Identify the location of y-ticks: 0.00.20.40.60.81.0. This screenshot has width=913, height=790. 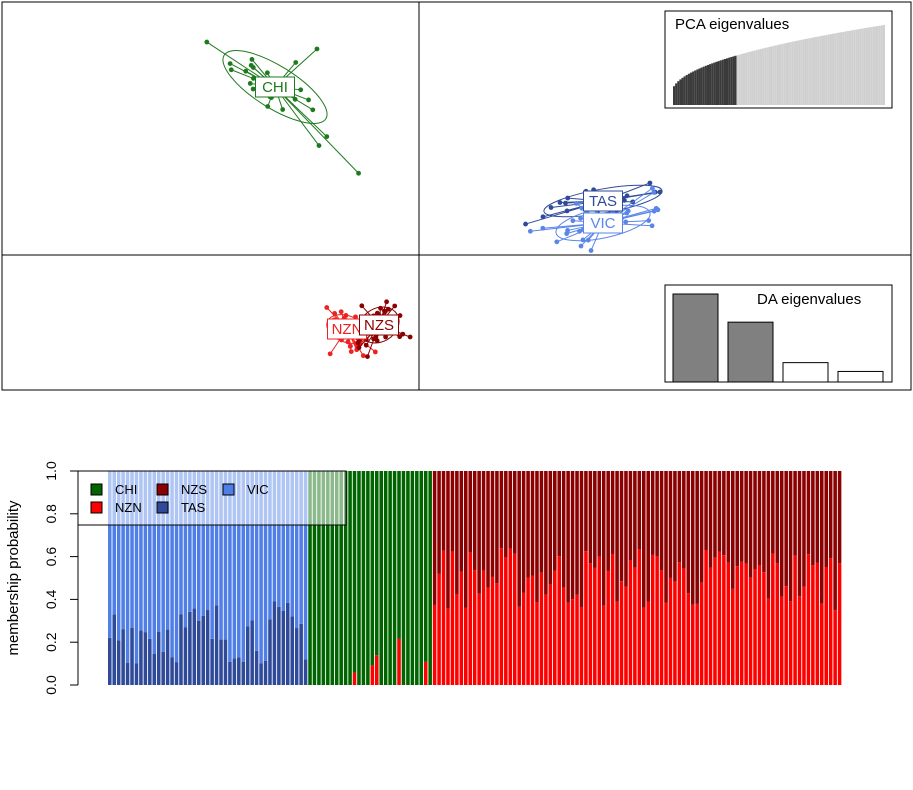
(60, 578).